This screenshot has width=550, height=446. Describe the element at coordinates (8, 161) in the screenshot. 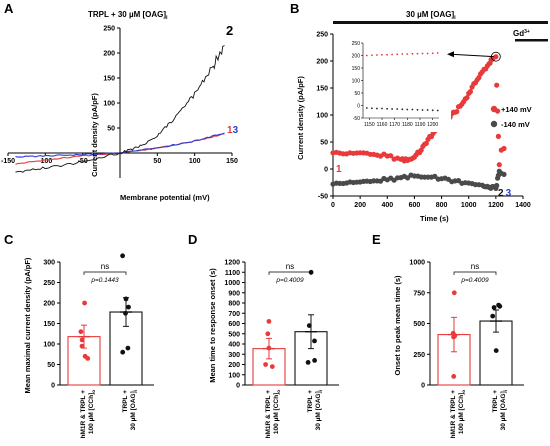

I see `panel-a-x-tick-label: -150` at that location.